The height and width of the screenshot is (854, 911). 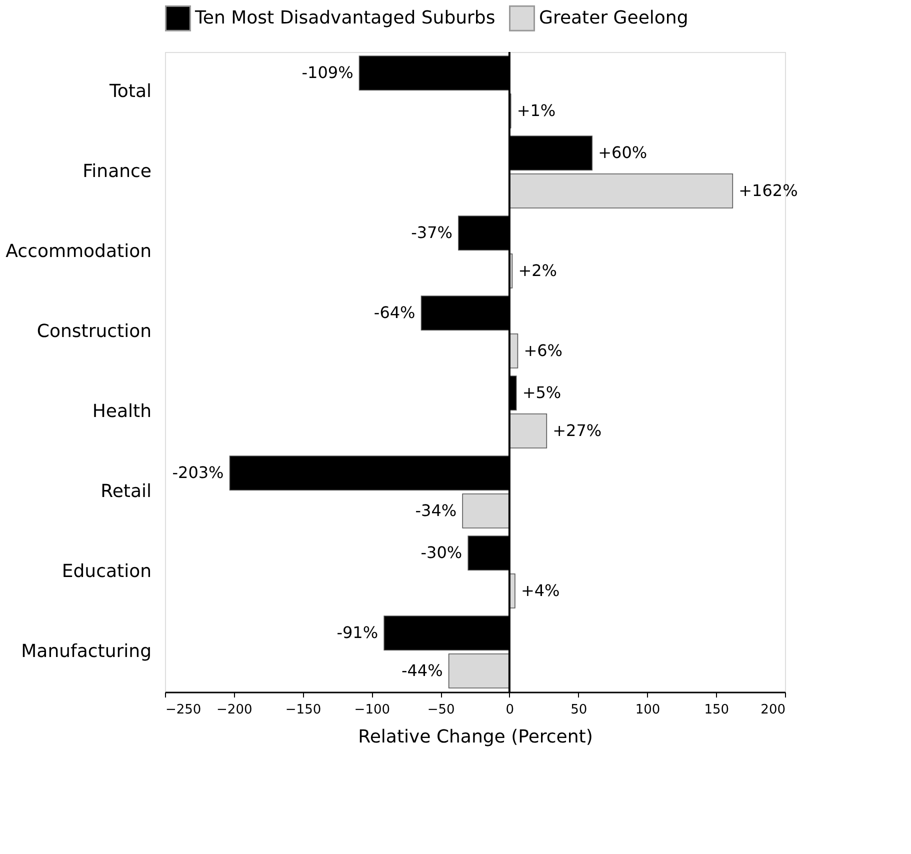 What do you see at coordinates (543, 350) in the screenshot?
I see `data-label: +6%` at bounding box center [543, 350].